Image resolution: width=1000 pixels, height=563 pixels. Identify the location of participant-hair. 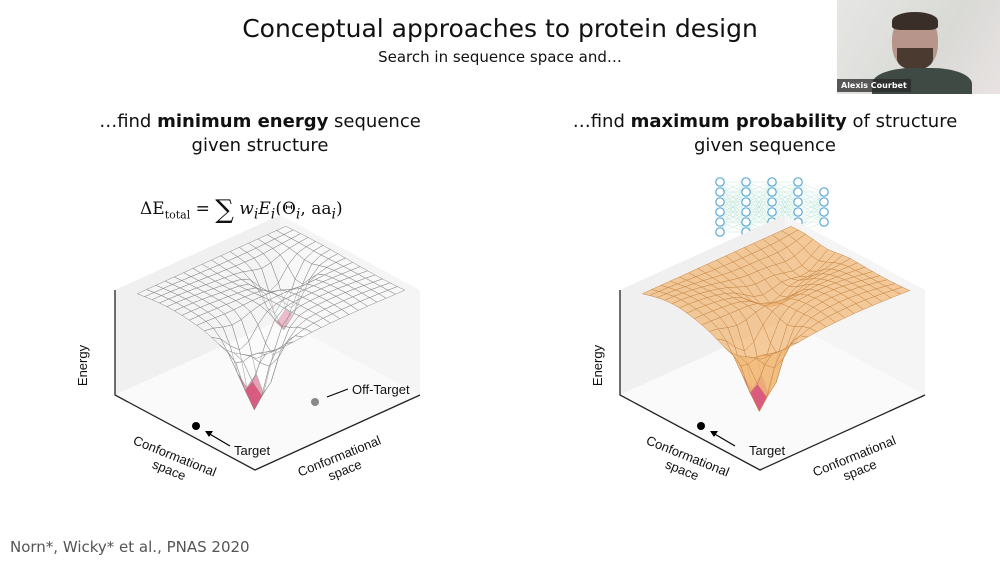
(915, 21).